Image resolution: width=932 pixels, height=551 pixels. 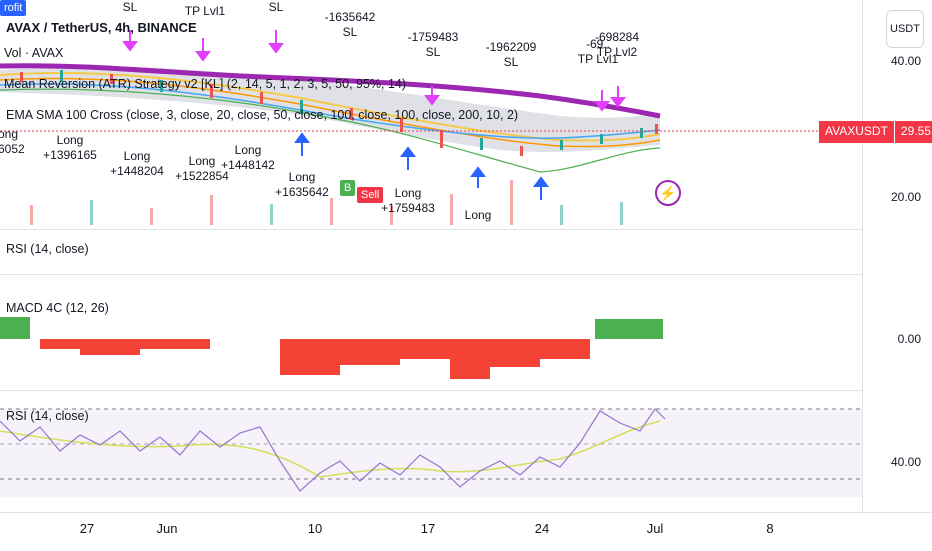 What do you see at coordinates (101, 27) in the screenshot?
I see `chart-title: AVAX / TetherUS, 4h, BINANCE` at bounding box center [101, 27].